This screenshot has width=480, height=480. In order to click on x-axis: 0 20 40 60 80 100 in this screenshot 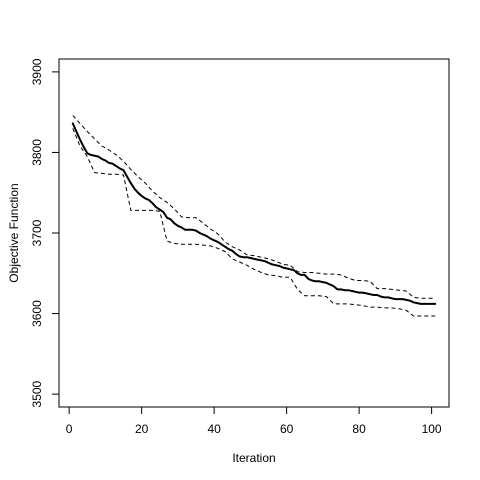, I will do `click(254, 421)`.